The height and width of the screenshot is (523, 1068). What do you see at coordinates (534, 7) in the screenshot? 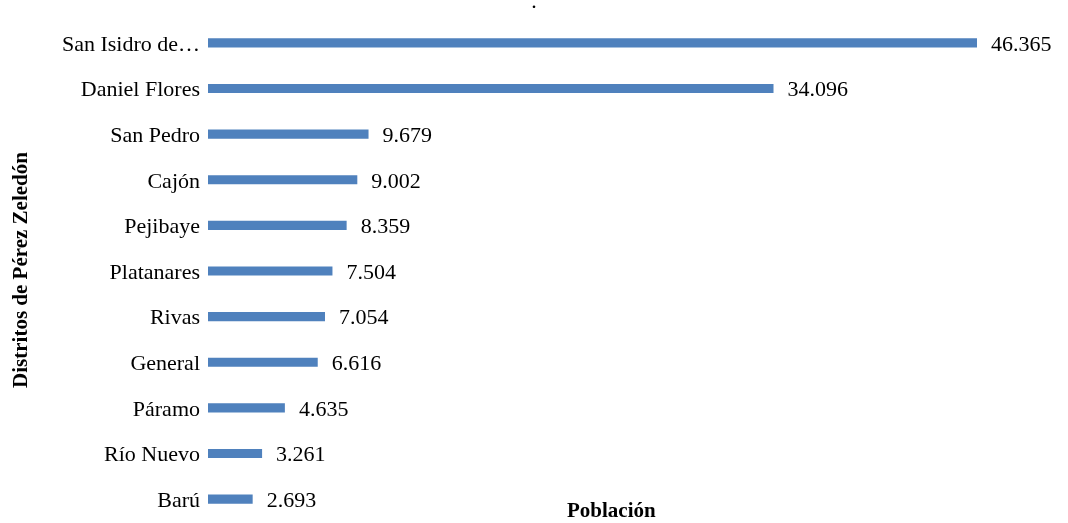
I see `chart-title: .` at bounding box center [534, 7].